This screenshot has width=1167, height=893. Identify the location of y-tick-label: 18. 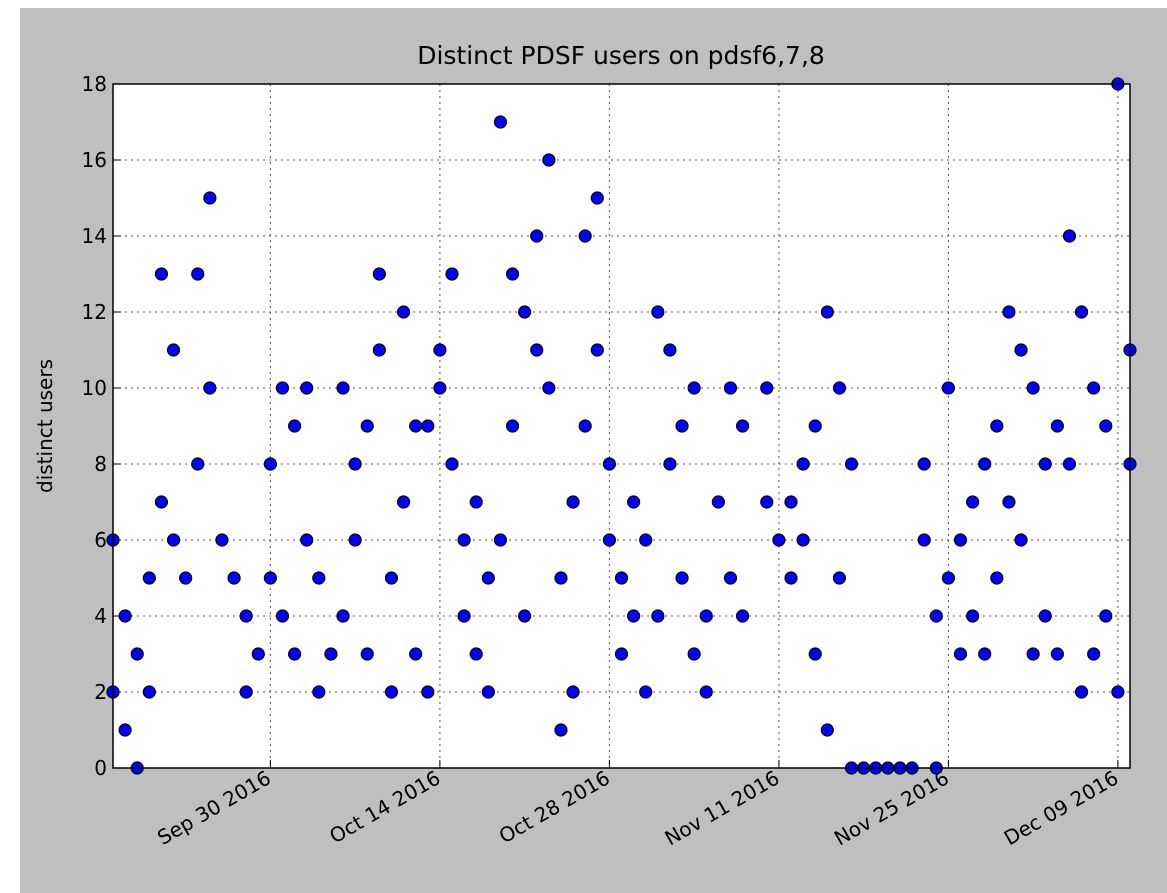
(94, 84).